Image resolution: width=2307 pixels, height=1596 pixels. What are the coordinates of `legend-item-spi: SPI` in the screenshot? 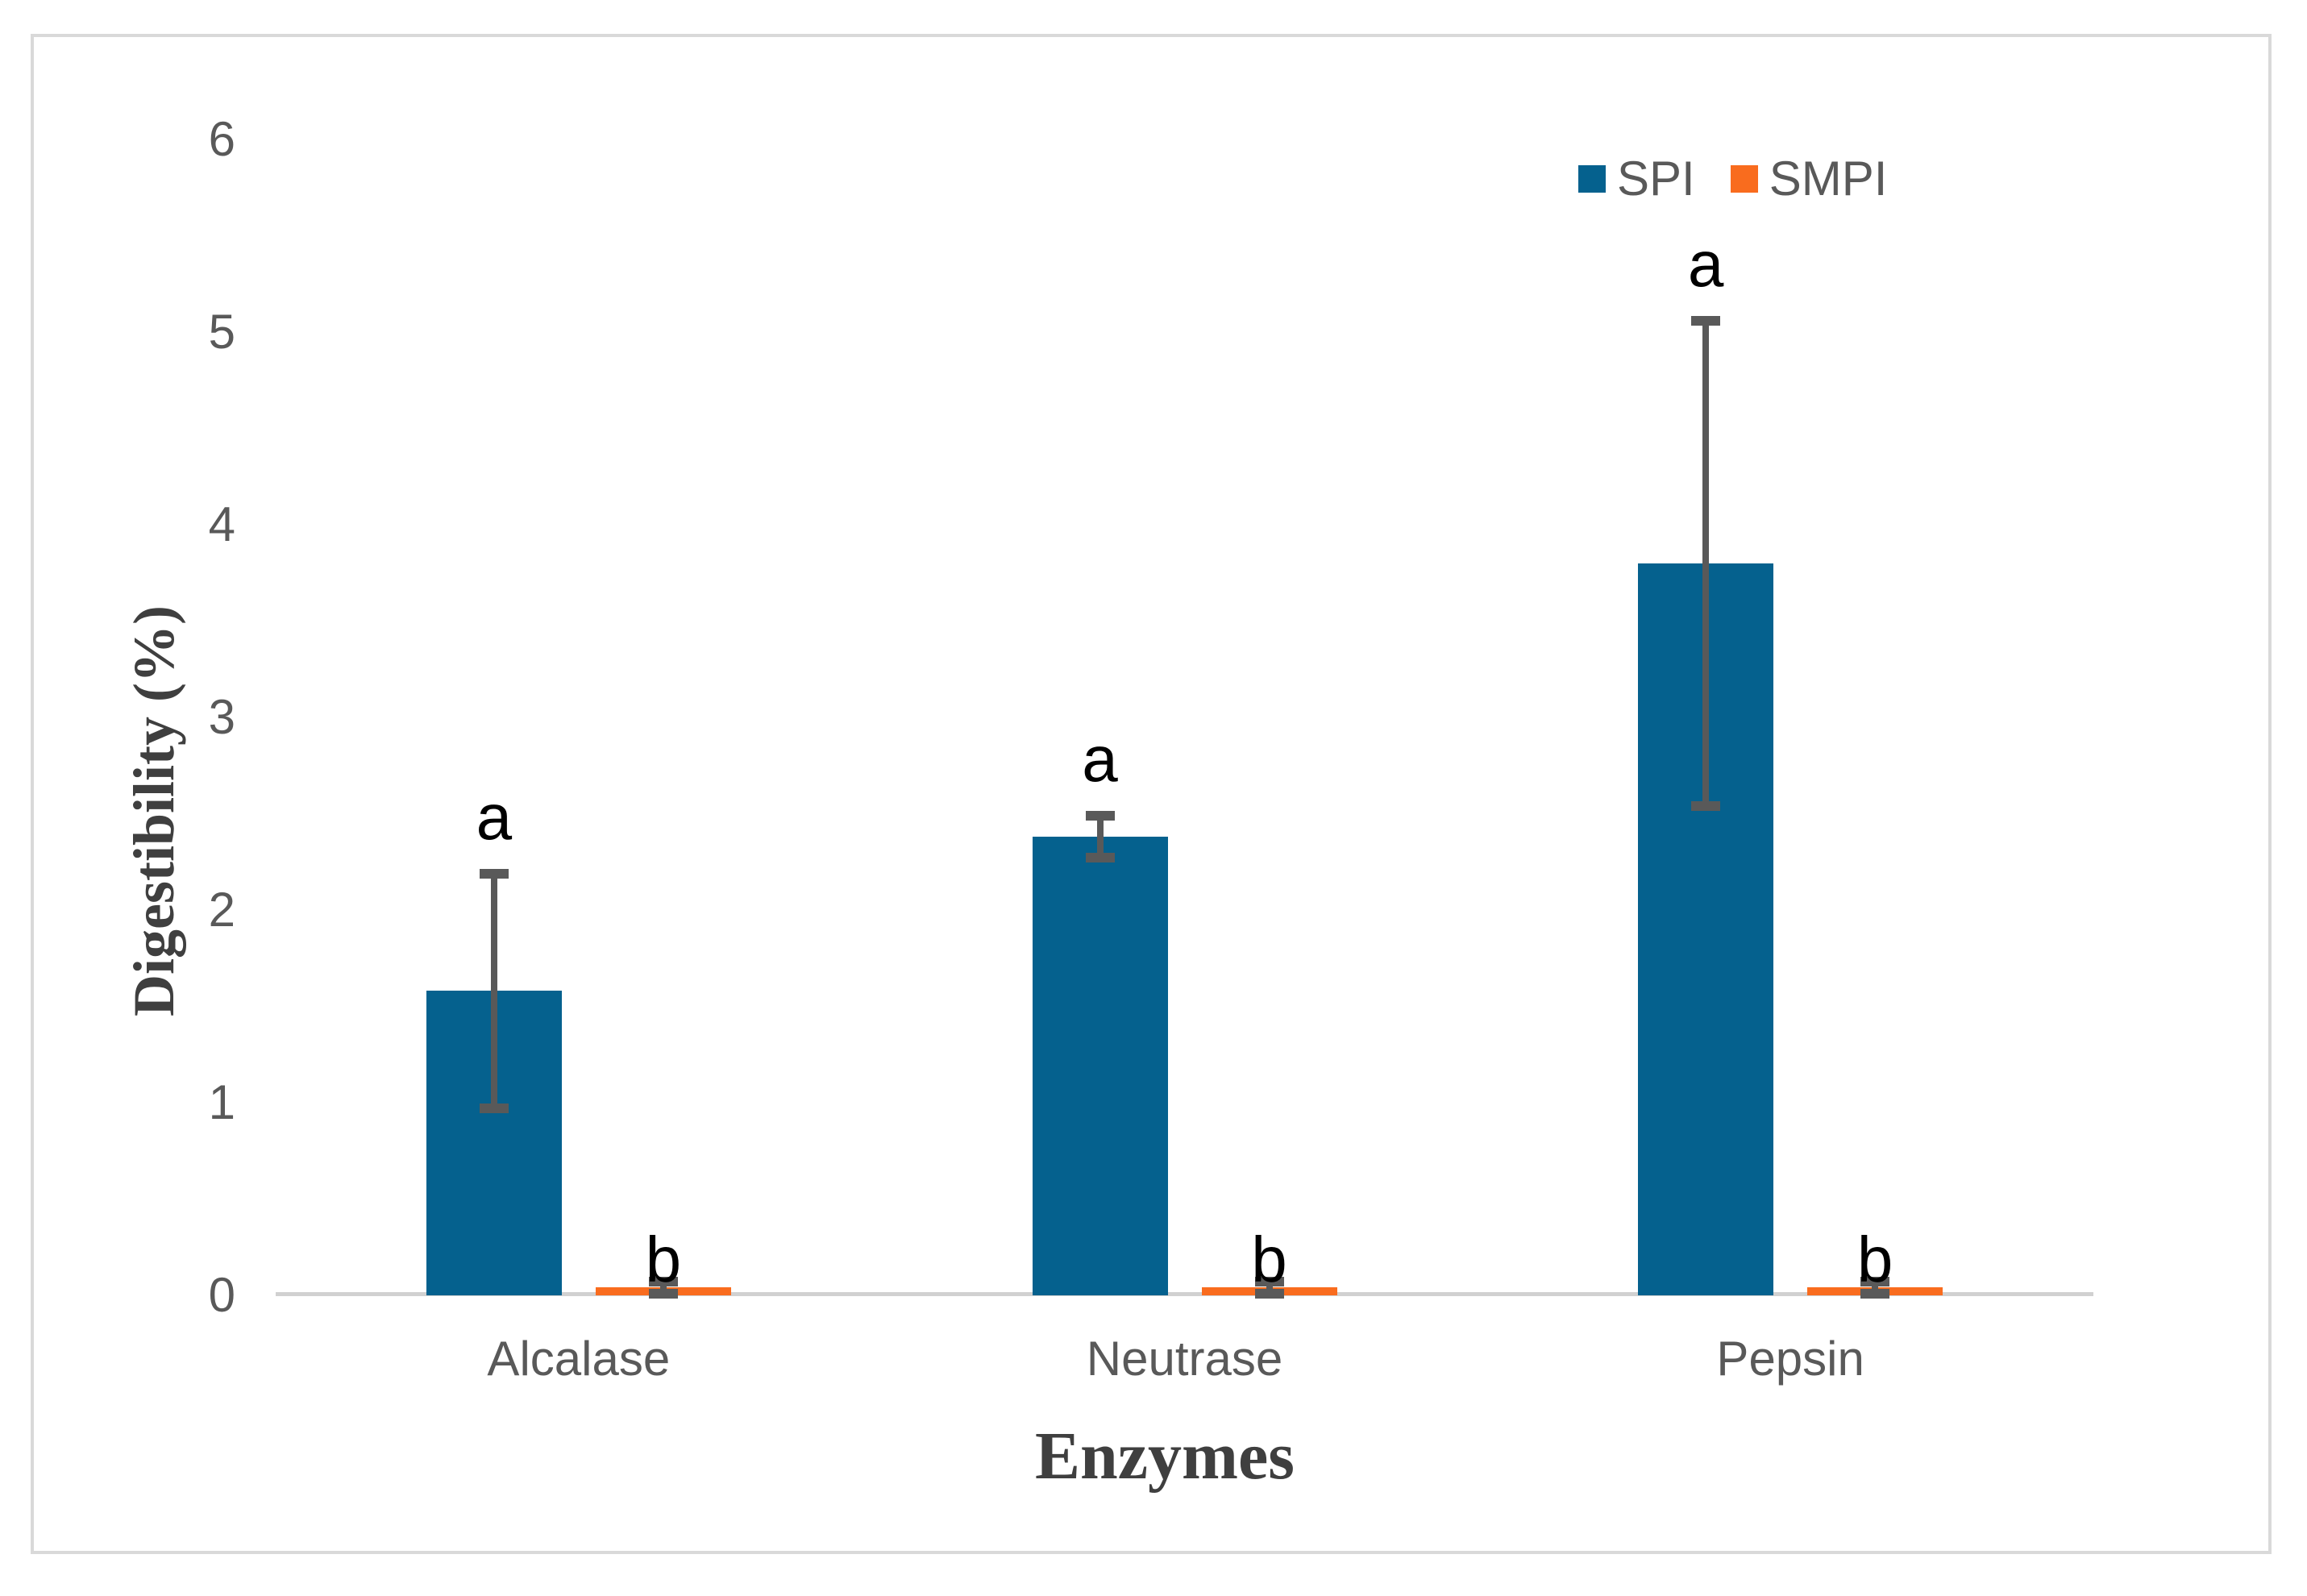 It's located at (1637, 179).